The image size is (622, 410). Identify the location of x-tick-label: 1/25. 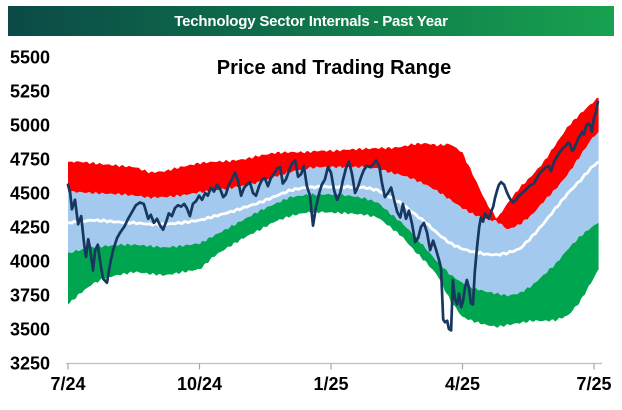
(330, 384).